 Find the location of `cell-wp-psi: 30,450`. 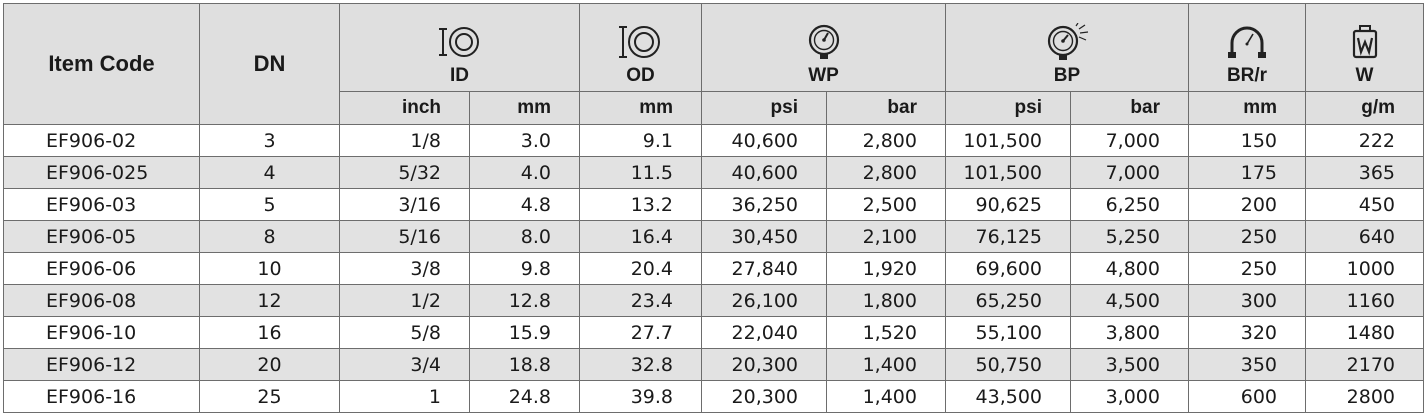

cell-wp-psi: 30,450 is located at coordinates (764, 236).